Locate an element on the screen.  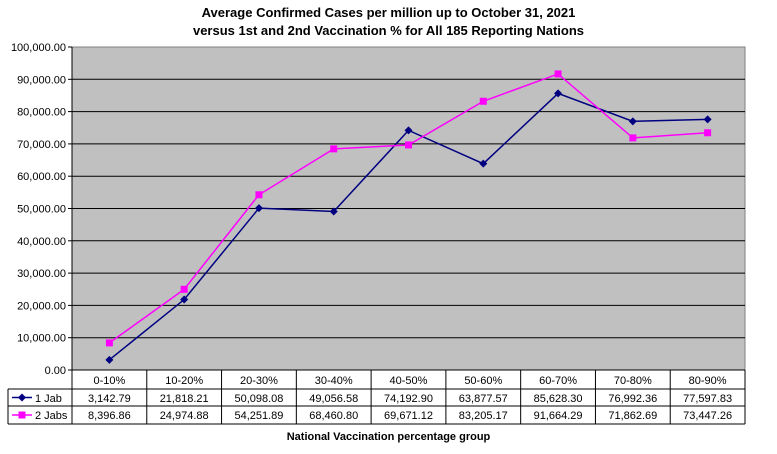
table-value-1: 76,992.36 is located at coordinates (632, 399).